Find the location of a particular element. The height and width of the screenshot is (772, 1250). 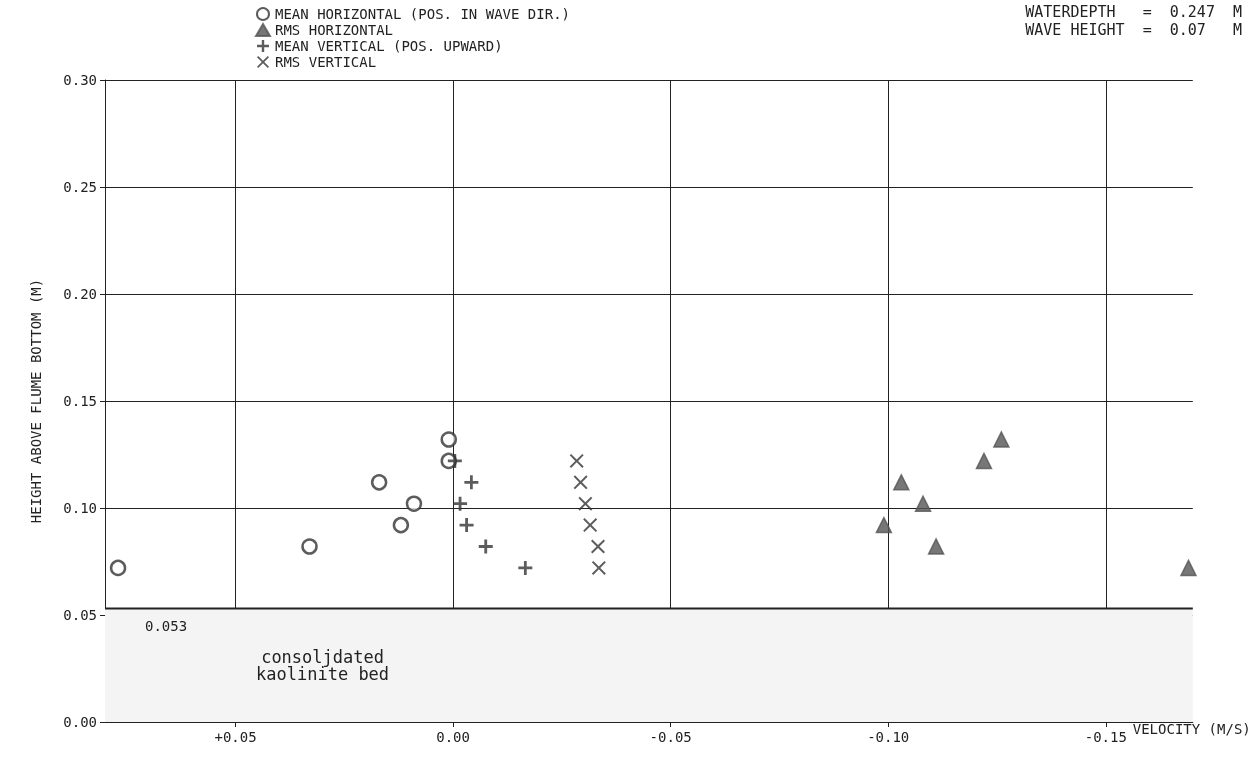

x-tick-label: +0.05 is located at coordinates (235, 737).